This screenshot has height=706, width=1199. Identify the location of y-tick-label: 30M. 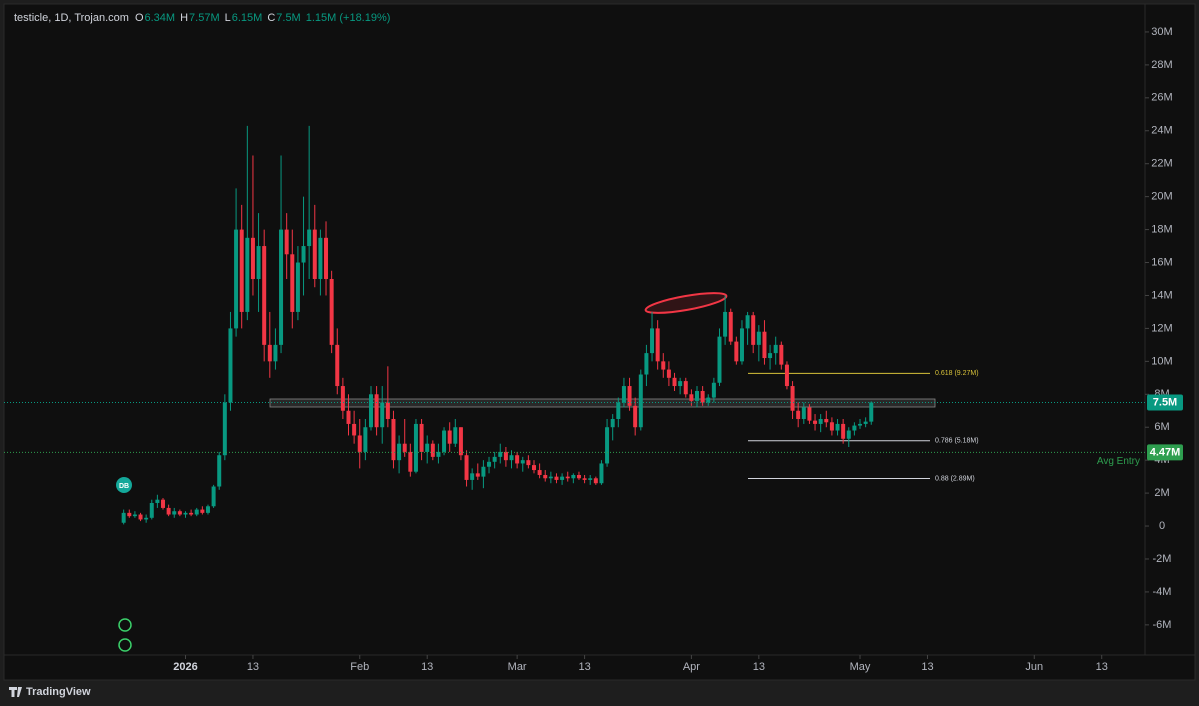
(1161, 32).